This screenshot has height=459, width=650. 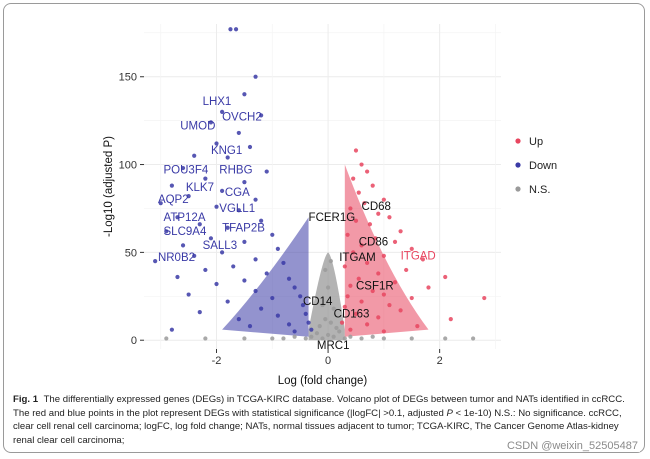 I want to click on gene-label: ITGAM, so click(x=357, y=258).